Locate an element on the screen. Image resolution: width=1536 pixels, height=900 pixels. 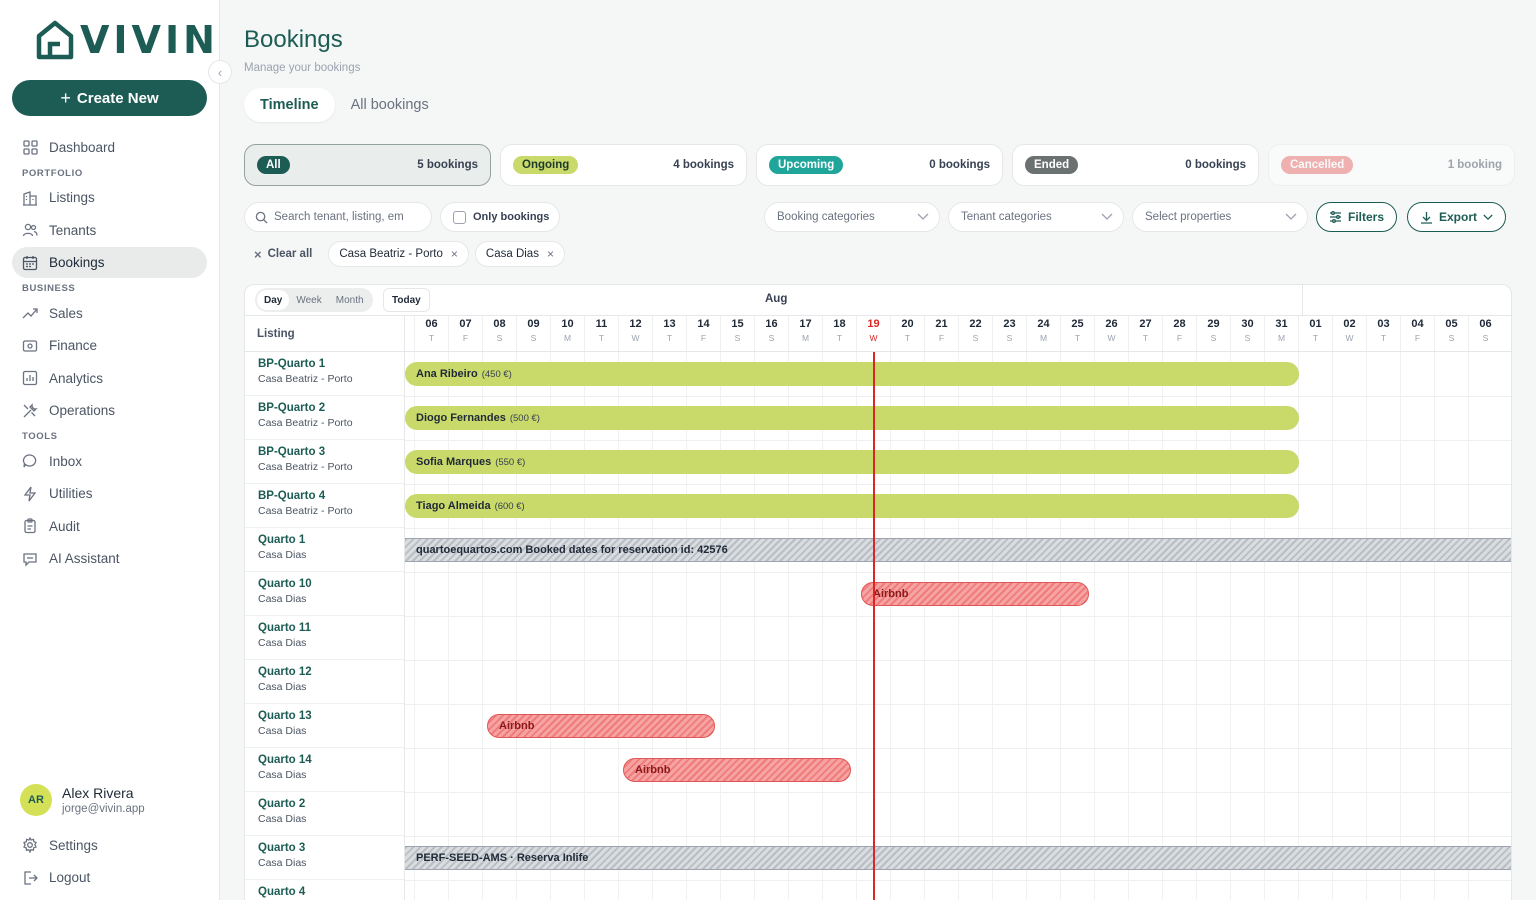
listing-name: Quarto 13 is located at coordinates (285, 716).